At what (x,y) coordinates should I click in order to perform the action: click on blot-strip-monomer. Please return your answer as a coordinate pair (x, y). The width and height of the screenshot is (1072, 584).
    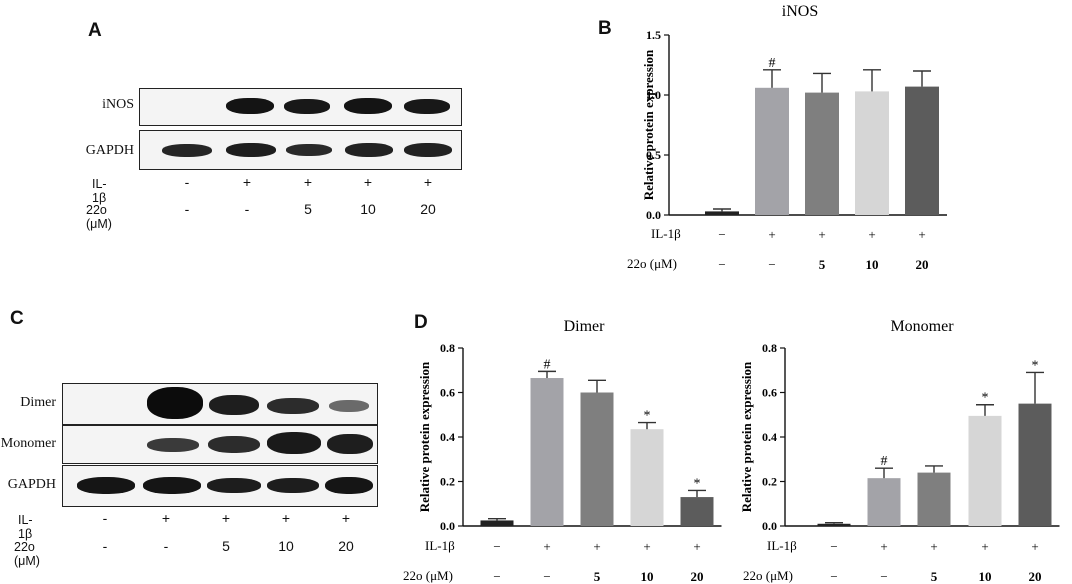
    Looking at the image, I should click on (220, 444).